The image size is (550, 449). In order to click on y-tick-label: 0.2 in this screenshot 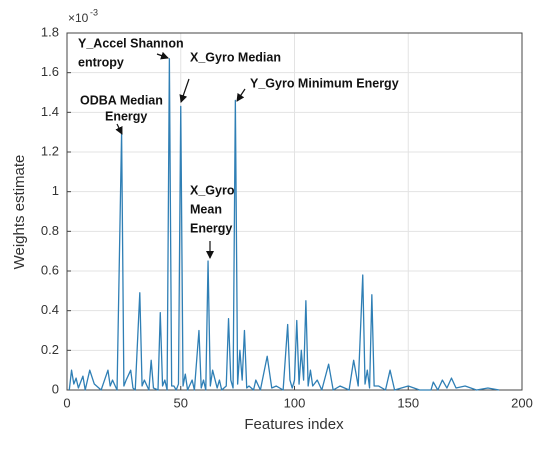, I will do `click(50, 349)`.